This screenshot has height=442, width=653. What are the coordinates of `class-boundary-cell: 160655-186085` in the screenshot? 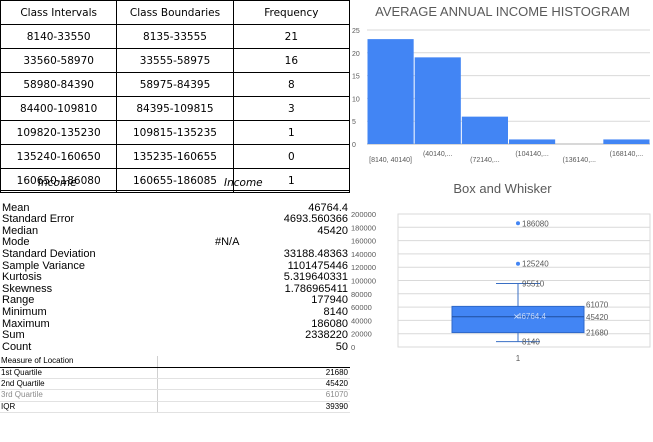 It's located at (175, 180).